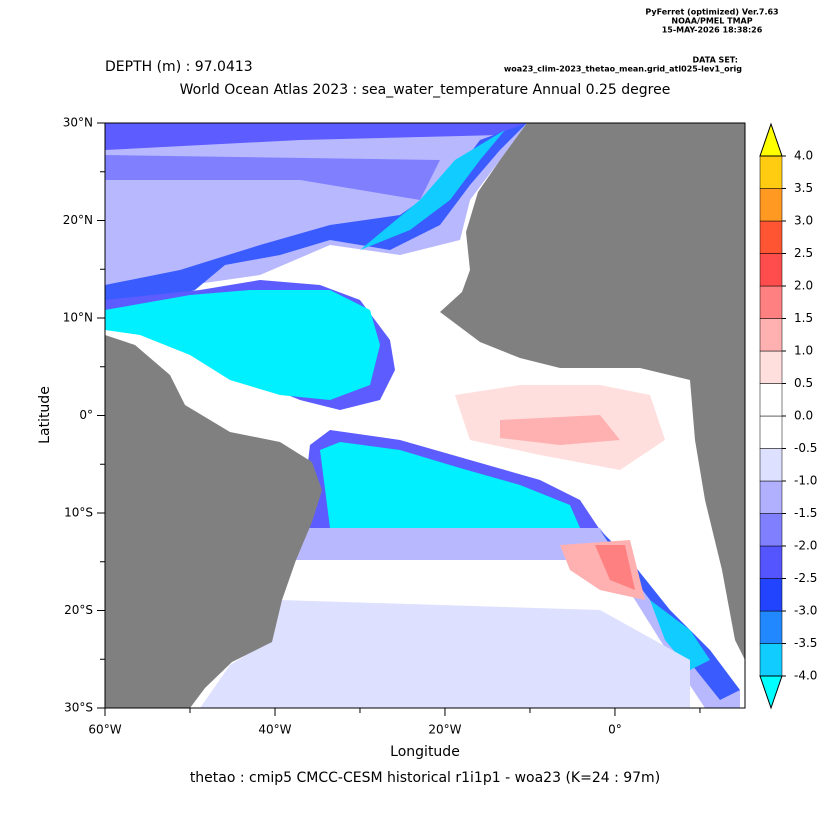 This screenshot has height=832, width=832. What do you see at coordinates (711, 21) in the screenshot?
I see `header-line: NOAA/PMEL TMAP` at bounding box center [711, 21].